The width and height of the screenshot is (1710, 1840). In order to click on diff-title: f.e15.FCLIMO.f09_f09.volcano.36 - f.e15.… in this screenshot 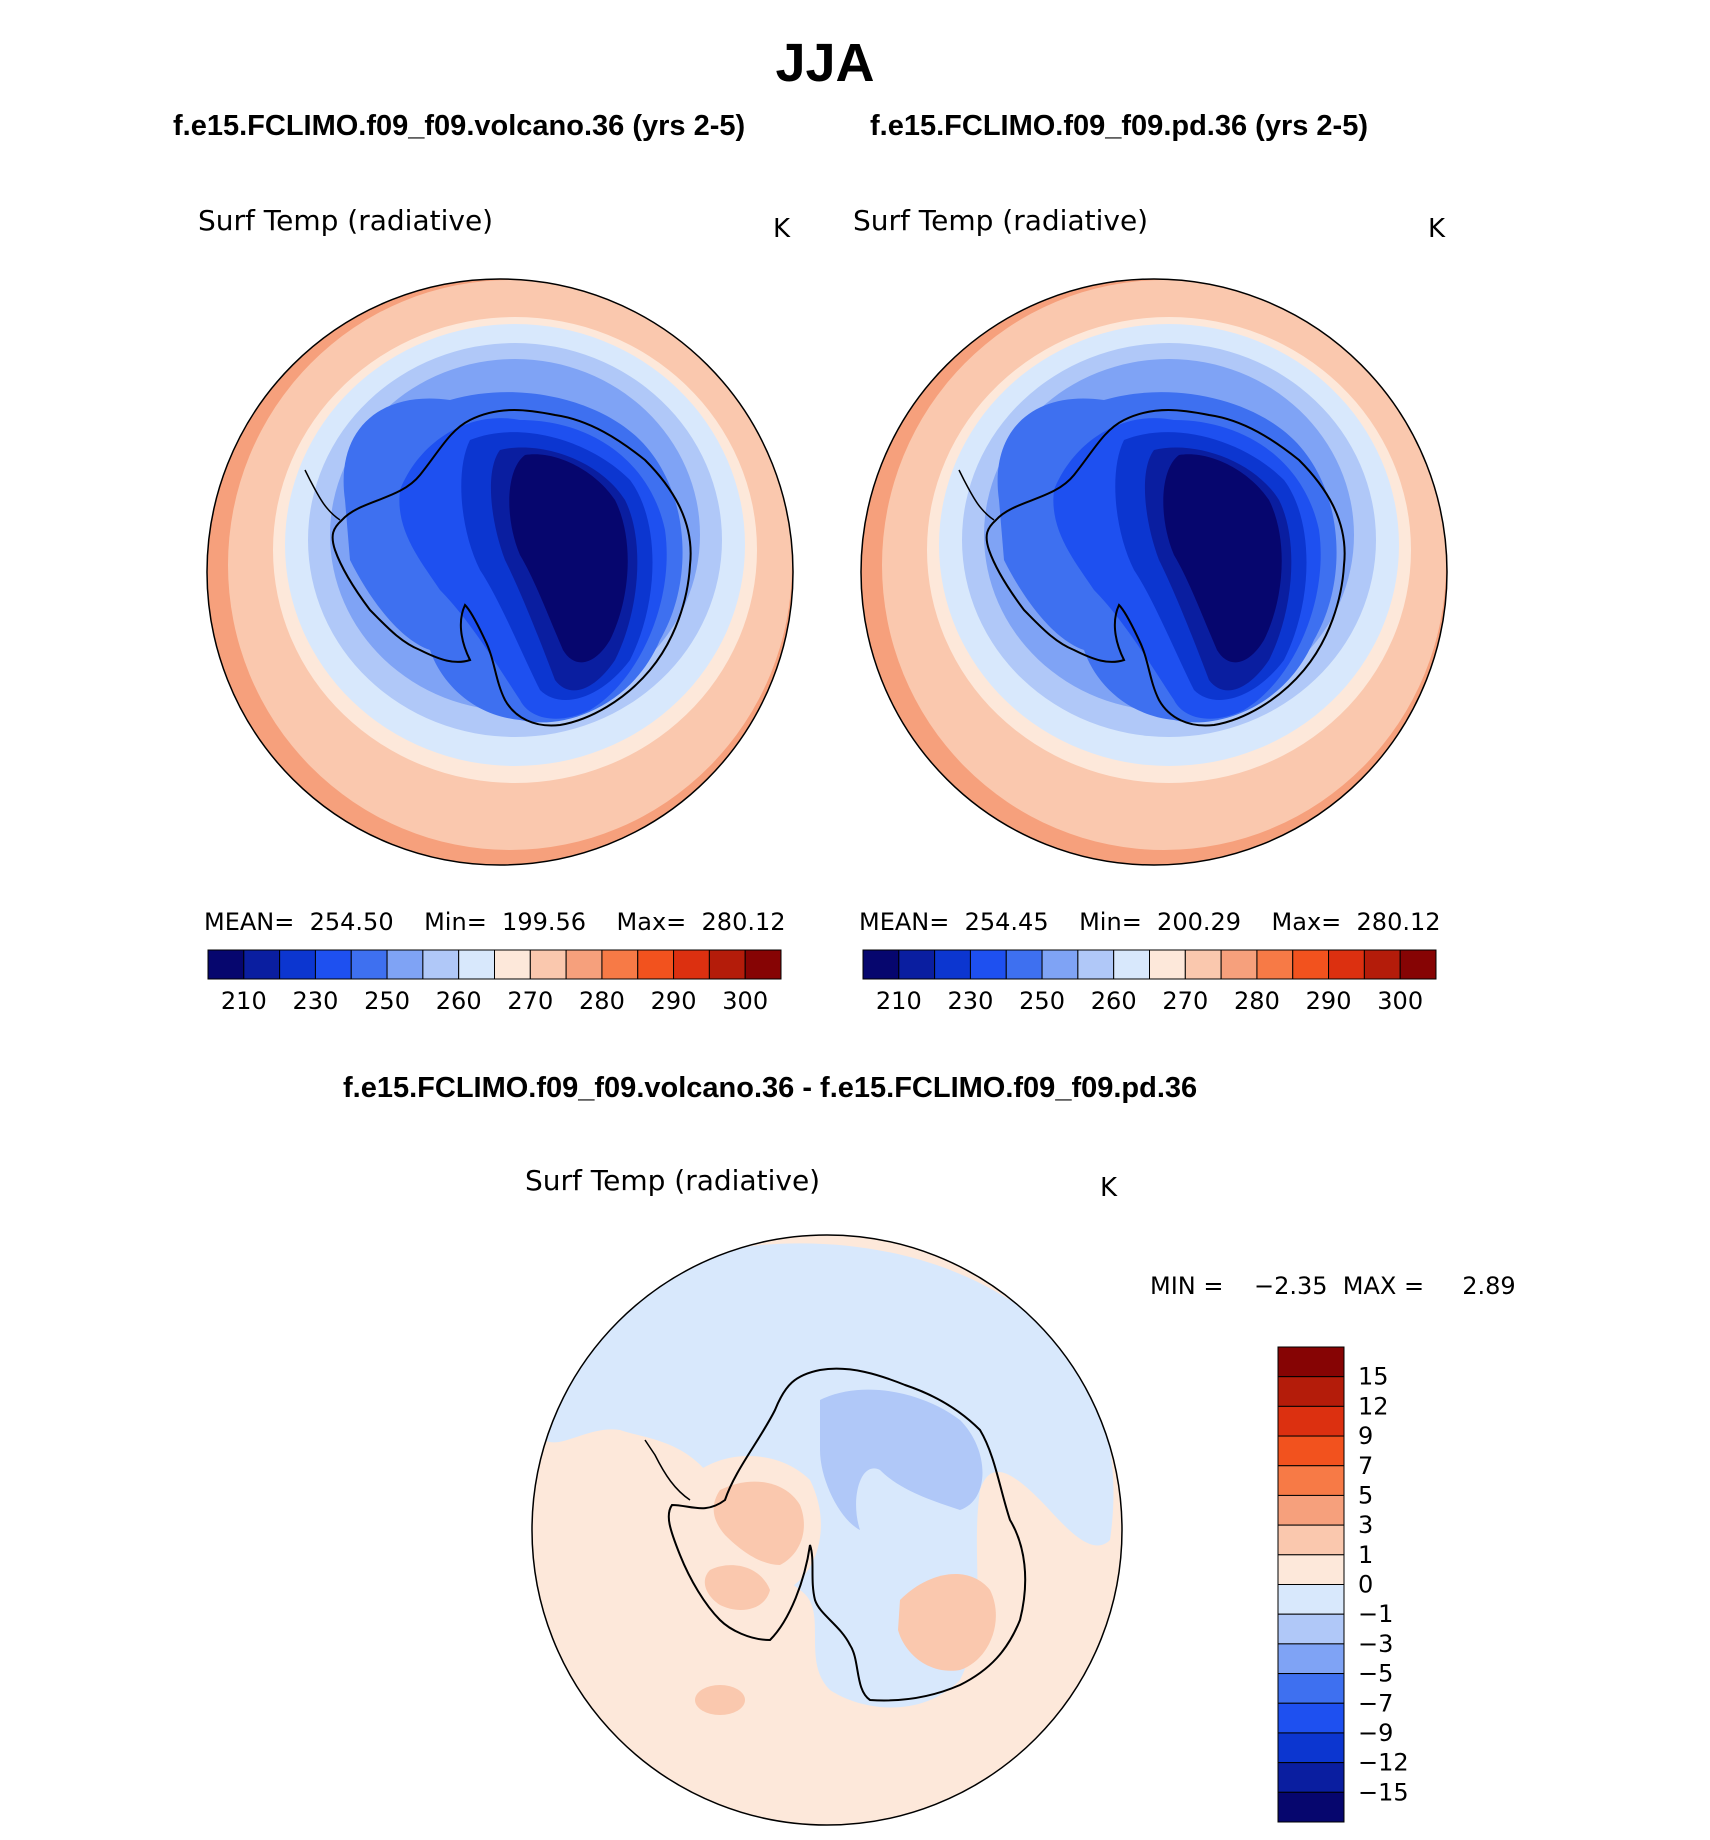, I will do `click(770, 1088)`.